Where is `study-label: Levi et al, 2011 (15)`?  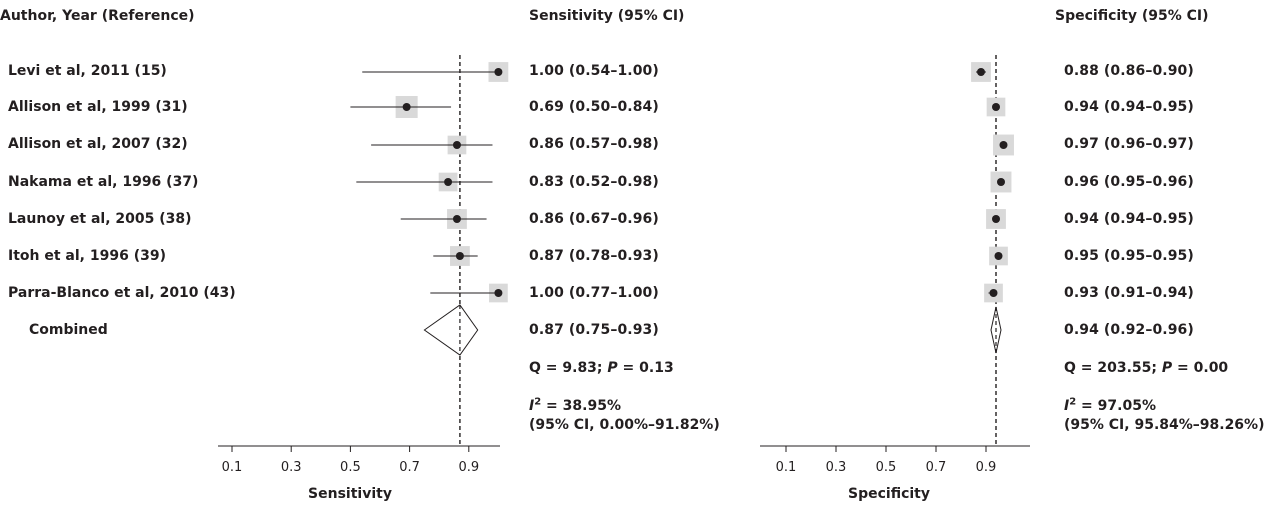
study-label: Levi et al, 2011 (15) is located at coordinates (87, 71).